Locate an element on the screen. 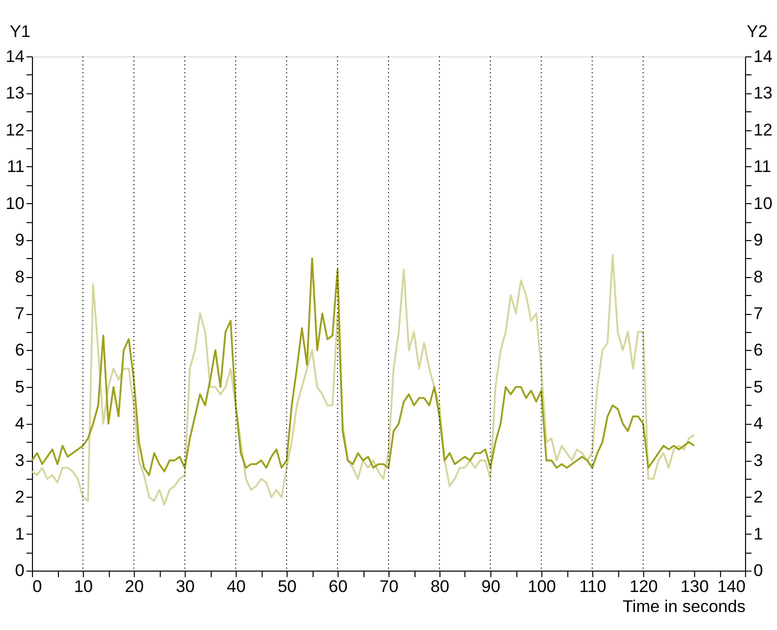  y-tick-label: 11 is located at coordinates (15, 166).